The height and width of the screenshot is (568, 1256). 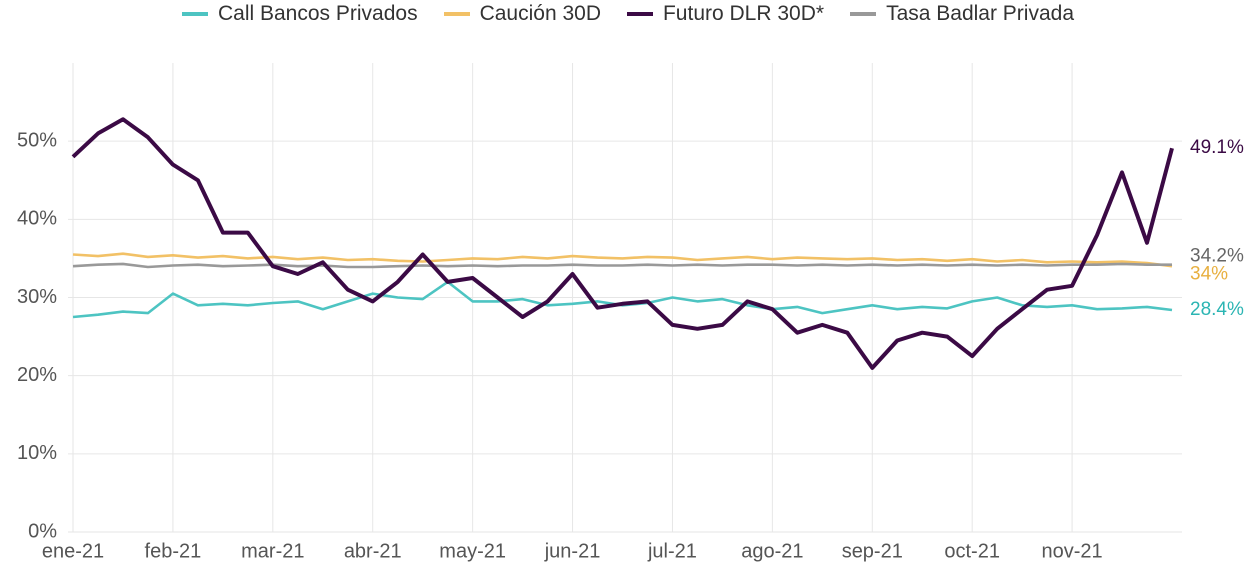 I want to click on x-tick-label: jul-21, so click(x=672, y=551).